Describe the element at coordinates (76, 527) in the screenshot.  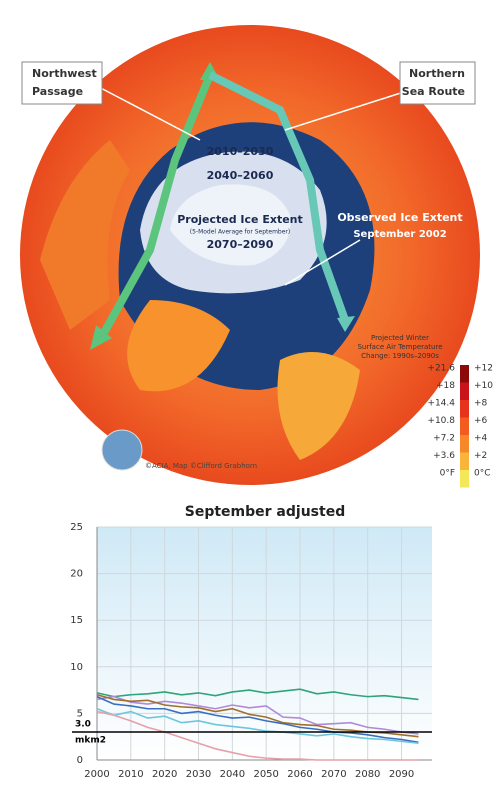
I see `y-tick-label: 25` at that location.